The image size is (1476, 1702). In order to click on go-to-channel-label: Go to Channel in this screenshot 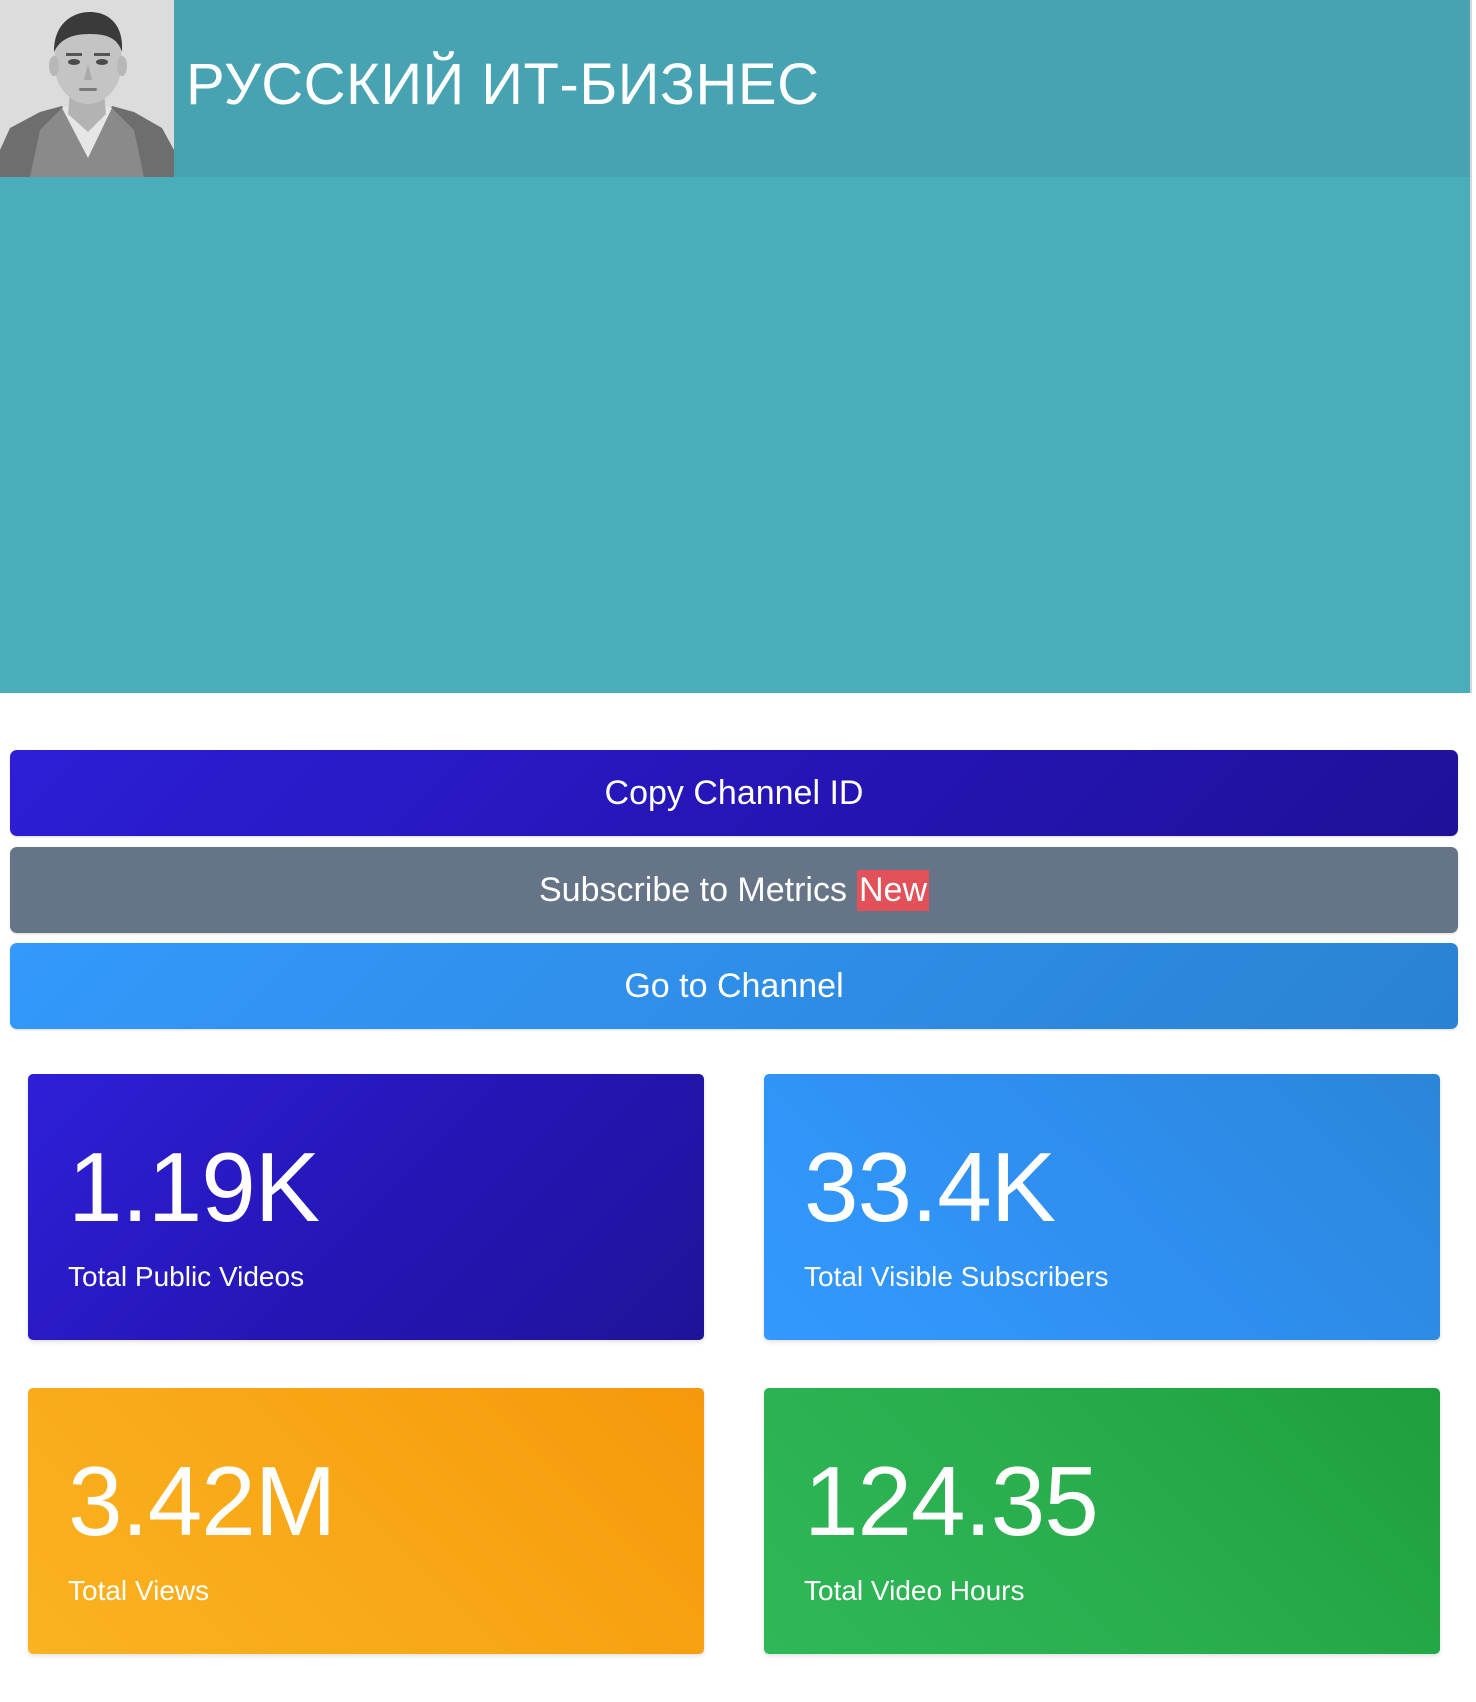, I will do `click(734, 985)`.